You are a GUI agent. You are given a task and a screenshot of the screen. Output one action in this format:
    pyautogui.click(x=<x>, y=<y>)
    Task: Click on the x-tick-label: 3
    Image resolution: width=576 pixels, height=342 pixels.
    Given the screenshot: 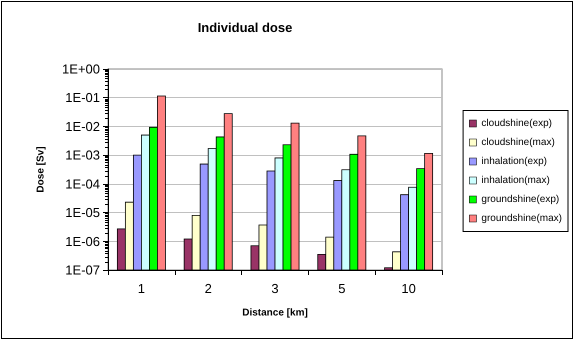 What is the action you would take?
    pyautogui.click(x=275, y=288)
    